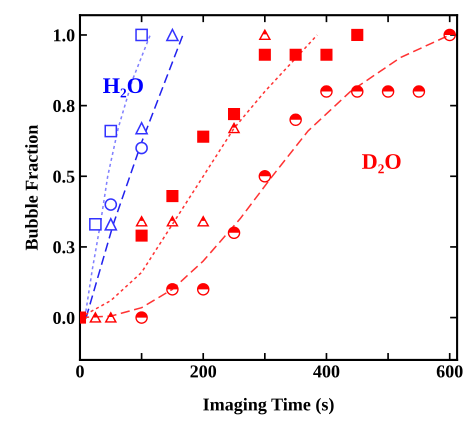  I want to click on y-tick-label: 0.3, so click(63, 247).